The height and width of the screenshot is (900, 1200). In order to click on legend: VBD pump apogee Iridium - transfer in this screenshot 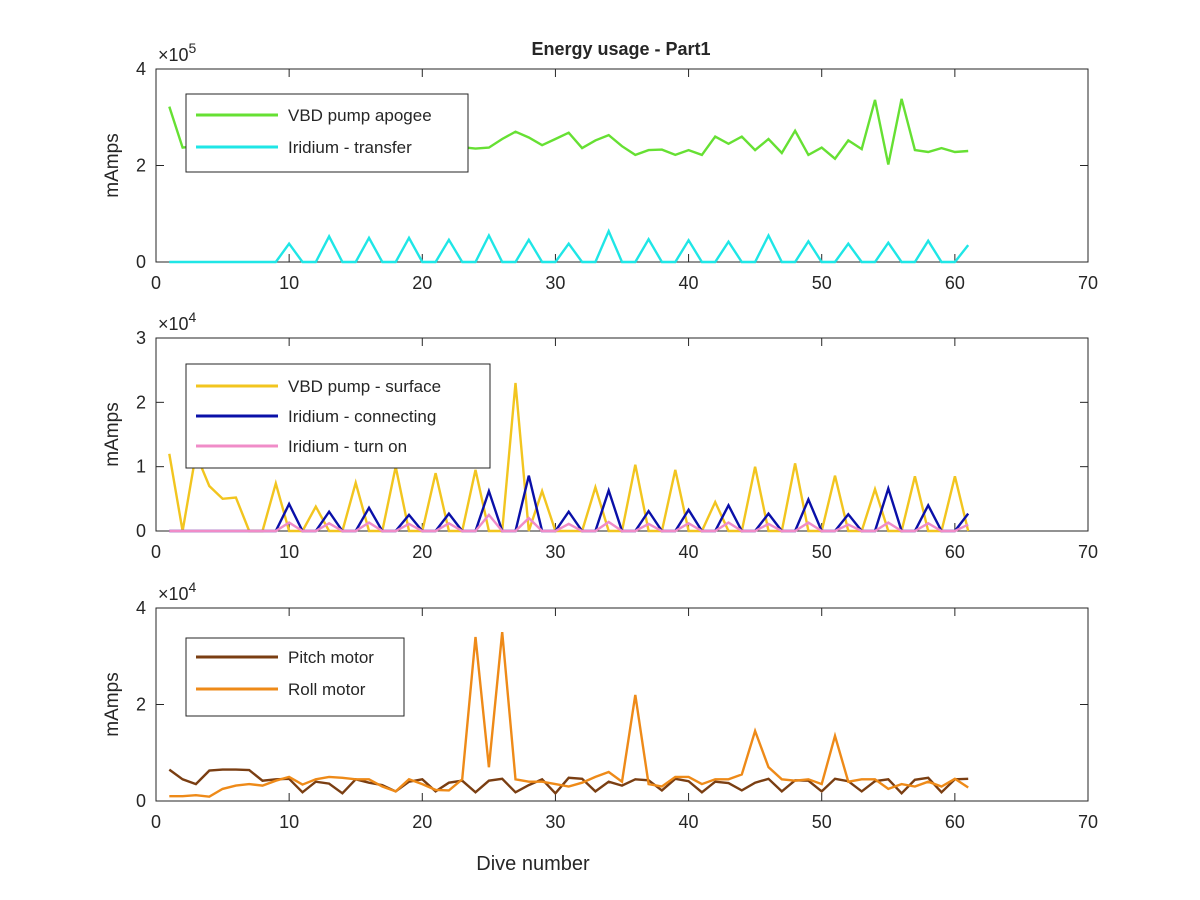, I will do `click(327, 133)`.